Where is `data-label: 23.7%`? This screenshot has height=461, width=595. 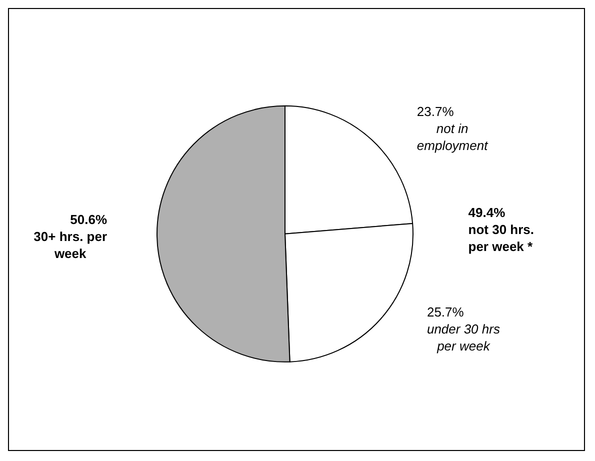 data-label: 23.7% is located at coordinates (435, 112).